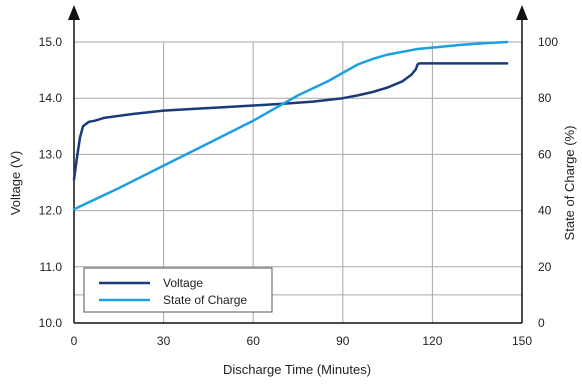 The height and width of the screenshot is (390, 582). Describe the element at coordinates (545, 154) in the screenshot. I see `y-right-tick-label: 60` at that location.